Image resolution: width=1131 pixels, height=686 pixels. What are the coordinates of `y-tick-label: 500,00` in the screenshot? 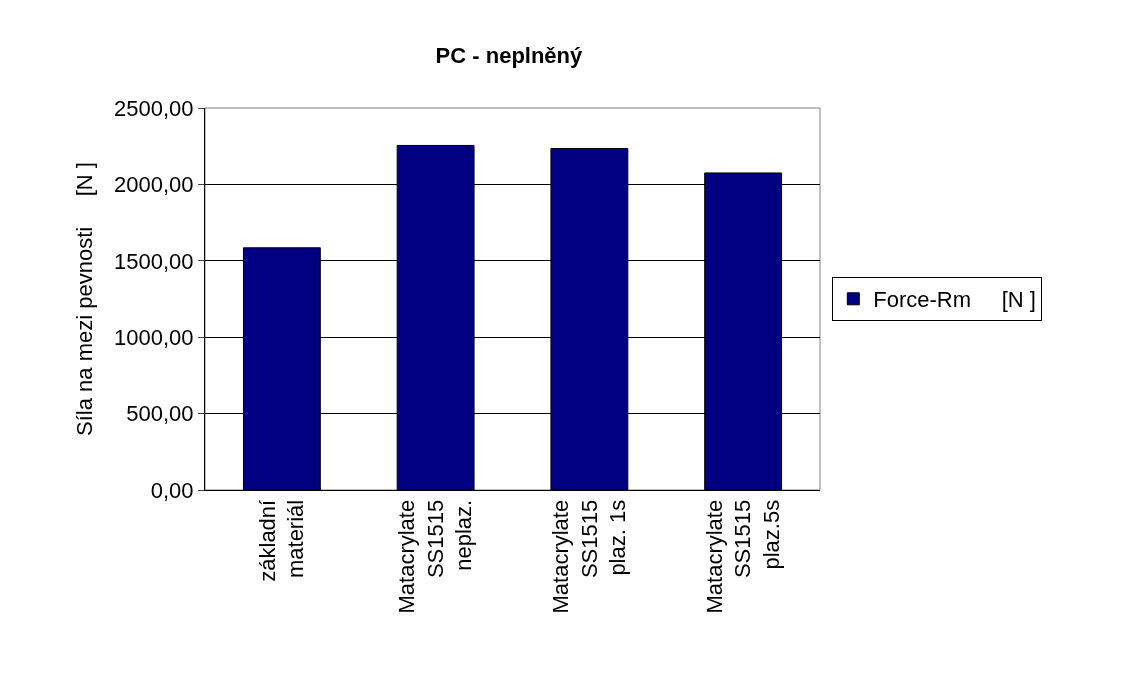 It's located at (160, 414).